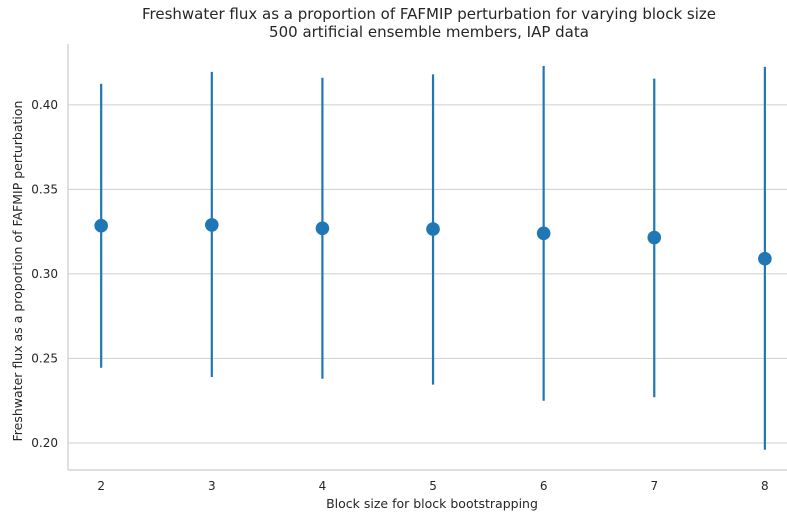 The width and height of the screenshot is (787, 512). I want to click on y-tick-label: 0.30, so click(44, 274).